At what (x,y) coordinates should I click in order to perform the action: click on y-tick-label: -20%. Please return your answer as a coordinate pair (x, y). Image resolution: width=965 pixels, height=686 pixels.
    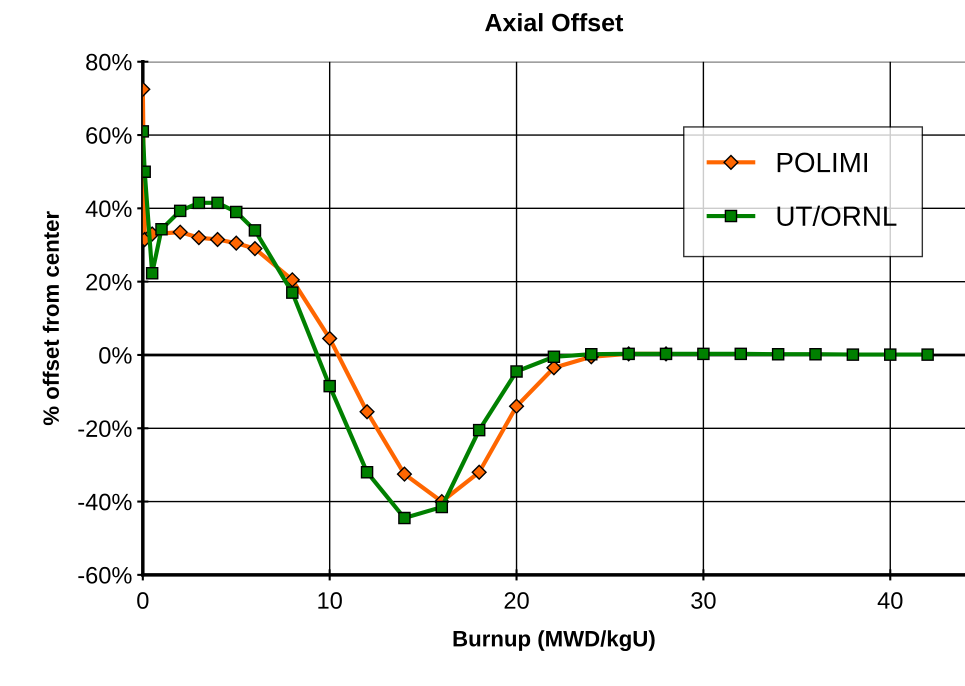
    Looking at the image, I should click on (105, 429).